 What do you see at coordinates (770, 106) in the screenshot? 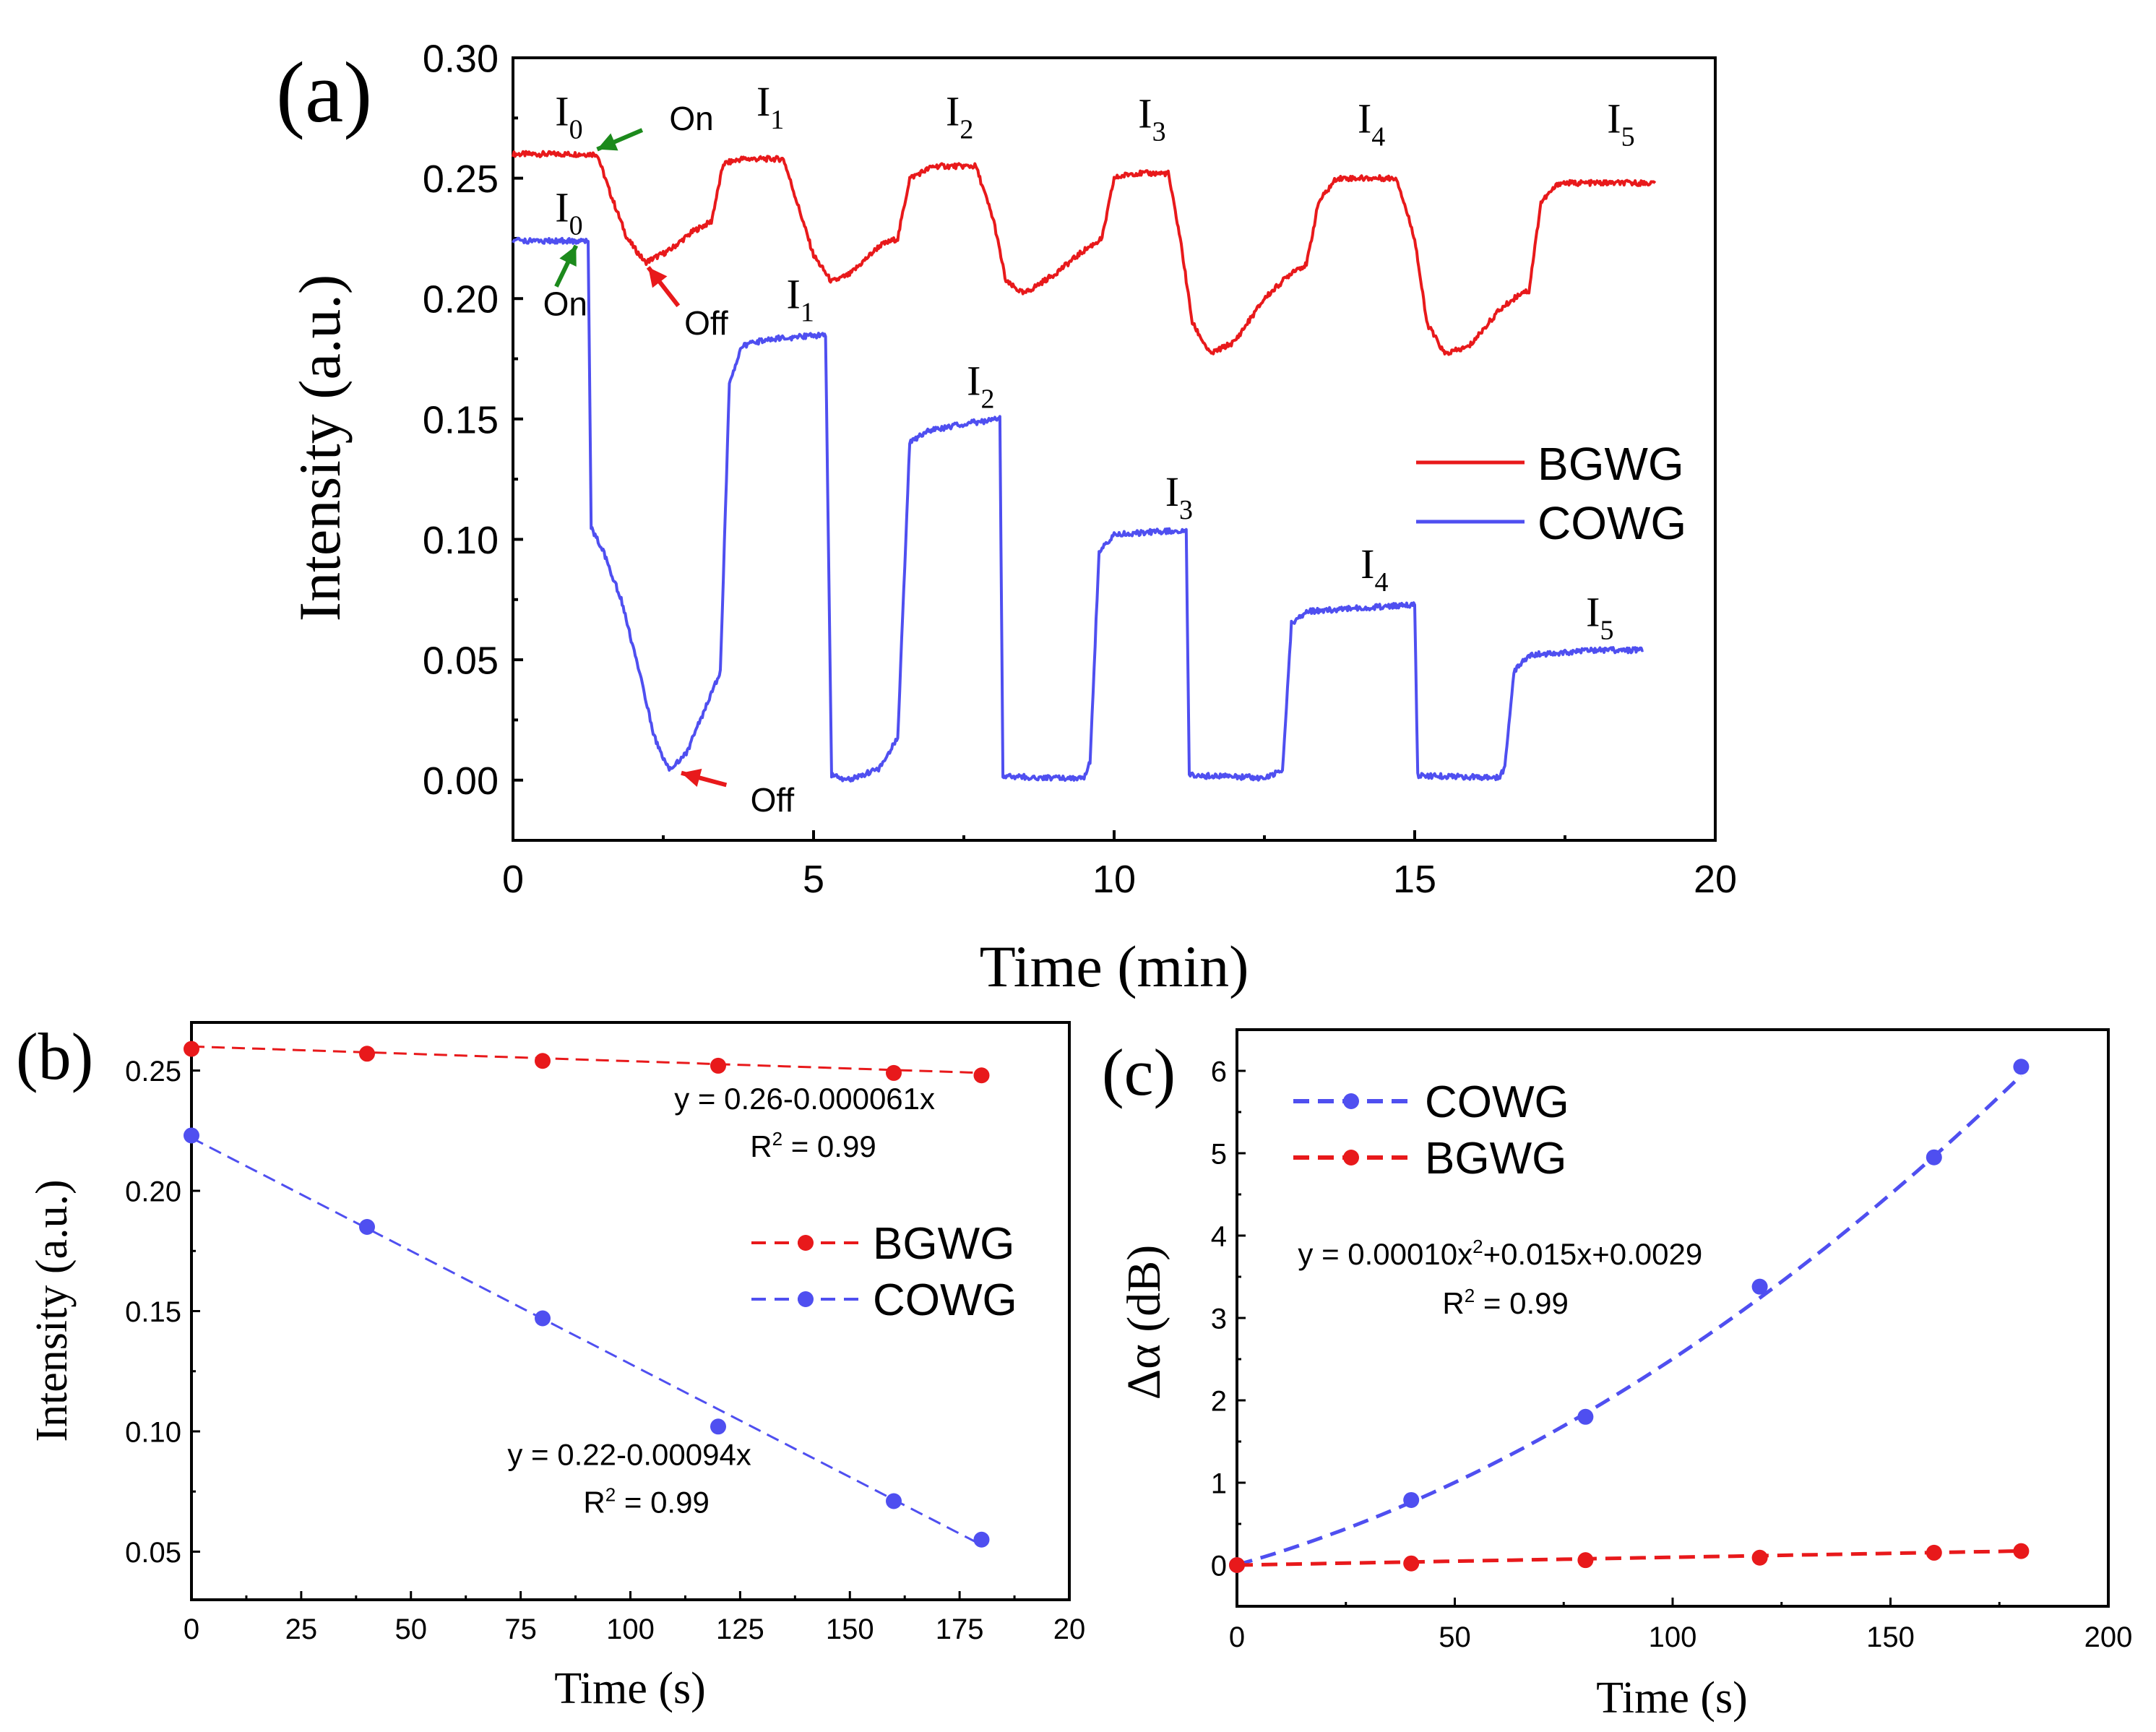
I see `level-label-bgwg-1: I1` at bounding box center [770, 106].